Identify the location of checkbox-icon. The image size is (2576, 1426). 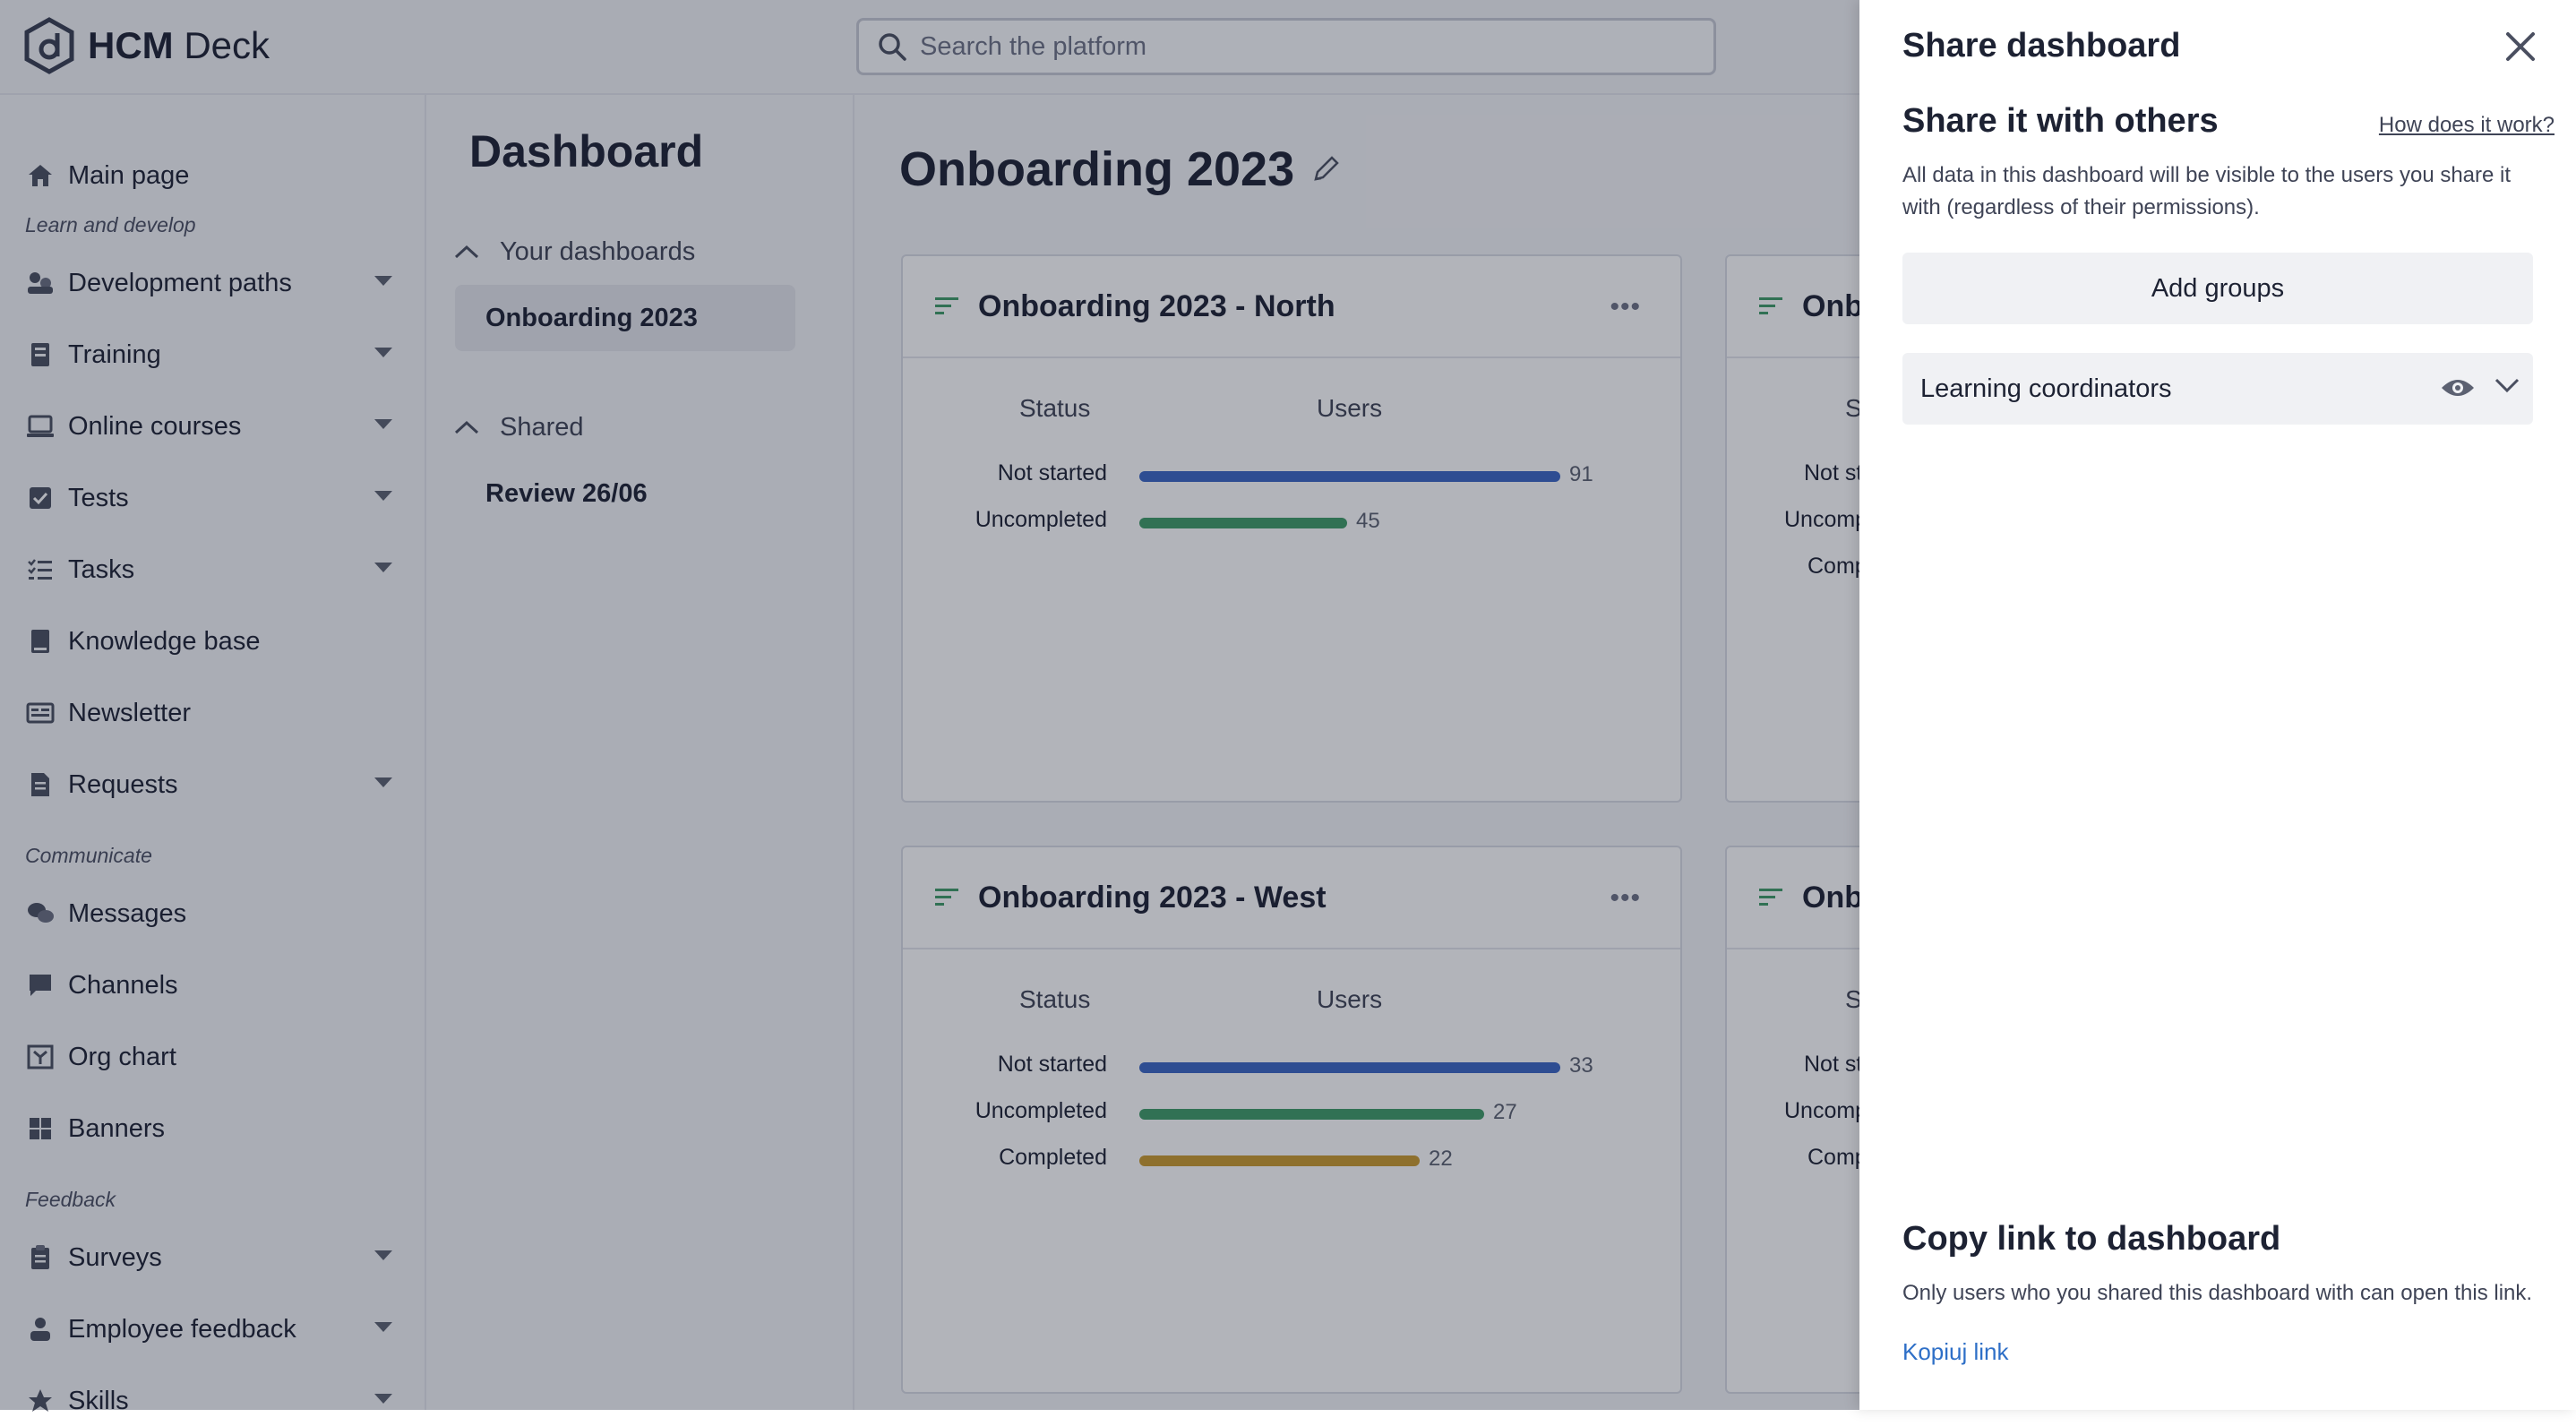
(40, 498).